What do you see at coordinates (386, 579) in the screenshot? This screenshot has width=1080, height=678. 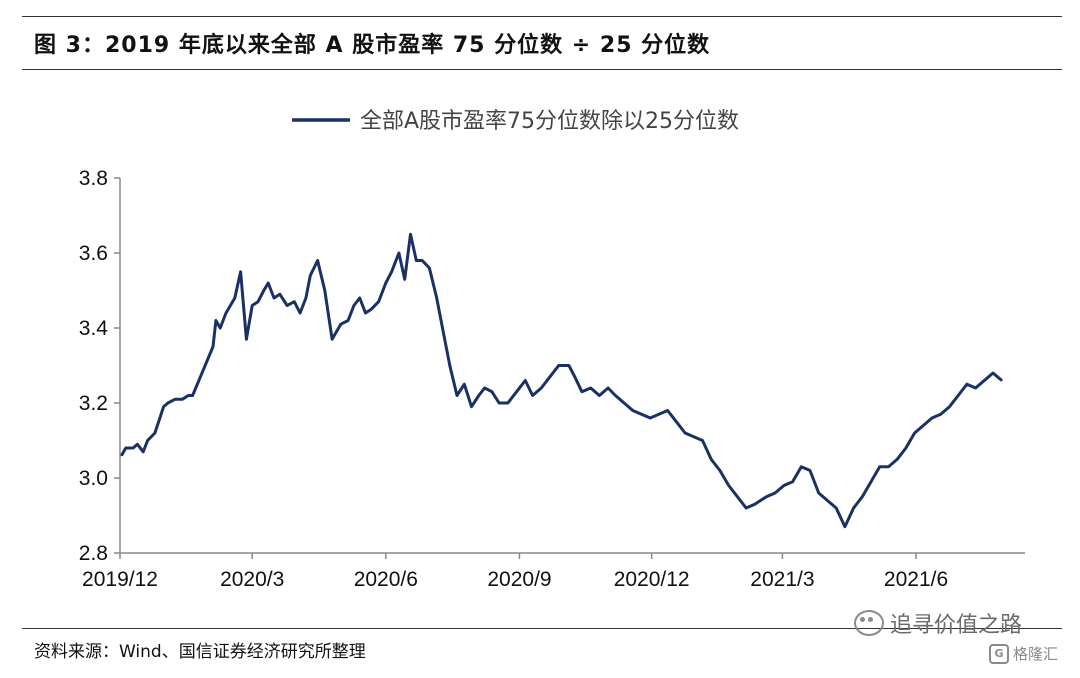 I see `x-tick-label: 2020/6` at bounding box center [386, 579].